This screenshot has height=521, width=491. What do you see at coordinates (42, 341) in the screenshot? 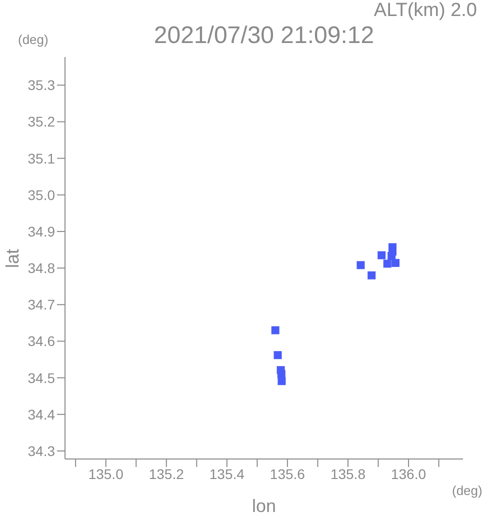
I see `y-tick-label: 34.6` at bounding box center [42, 341].